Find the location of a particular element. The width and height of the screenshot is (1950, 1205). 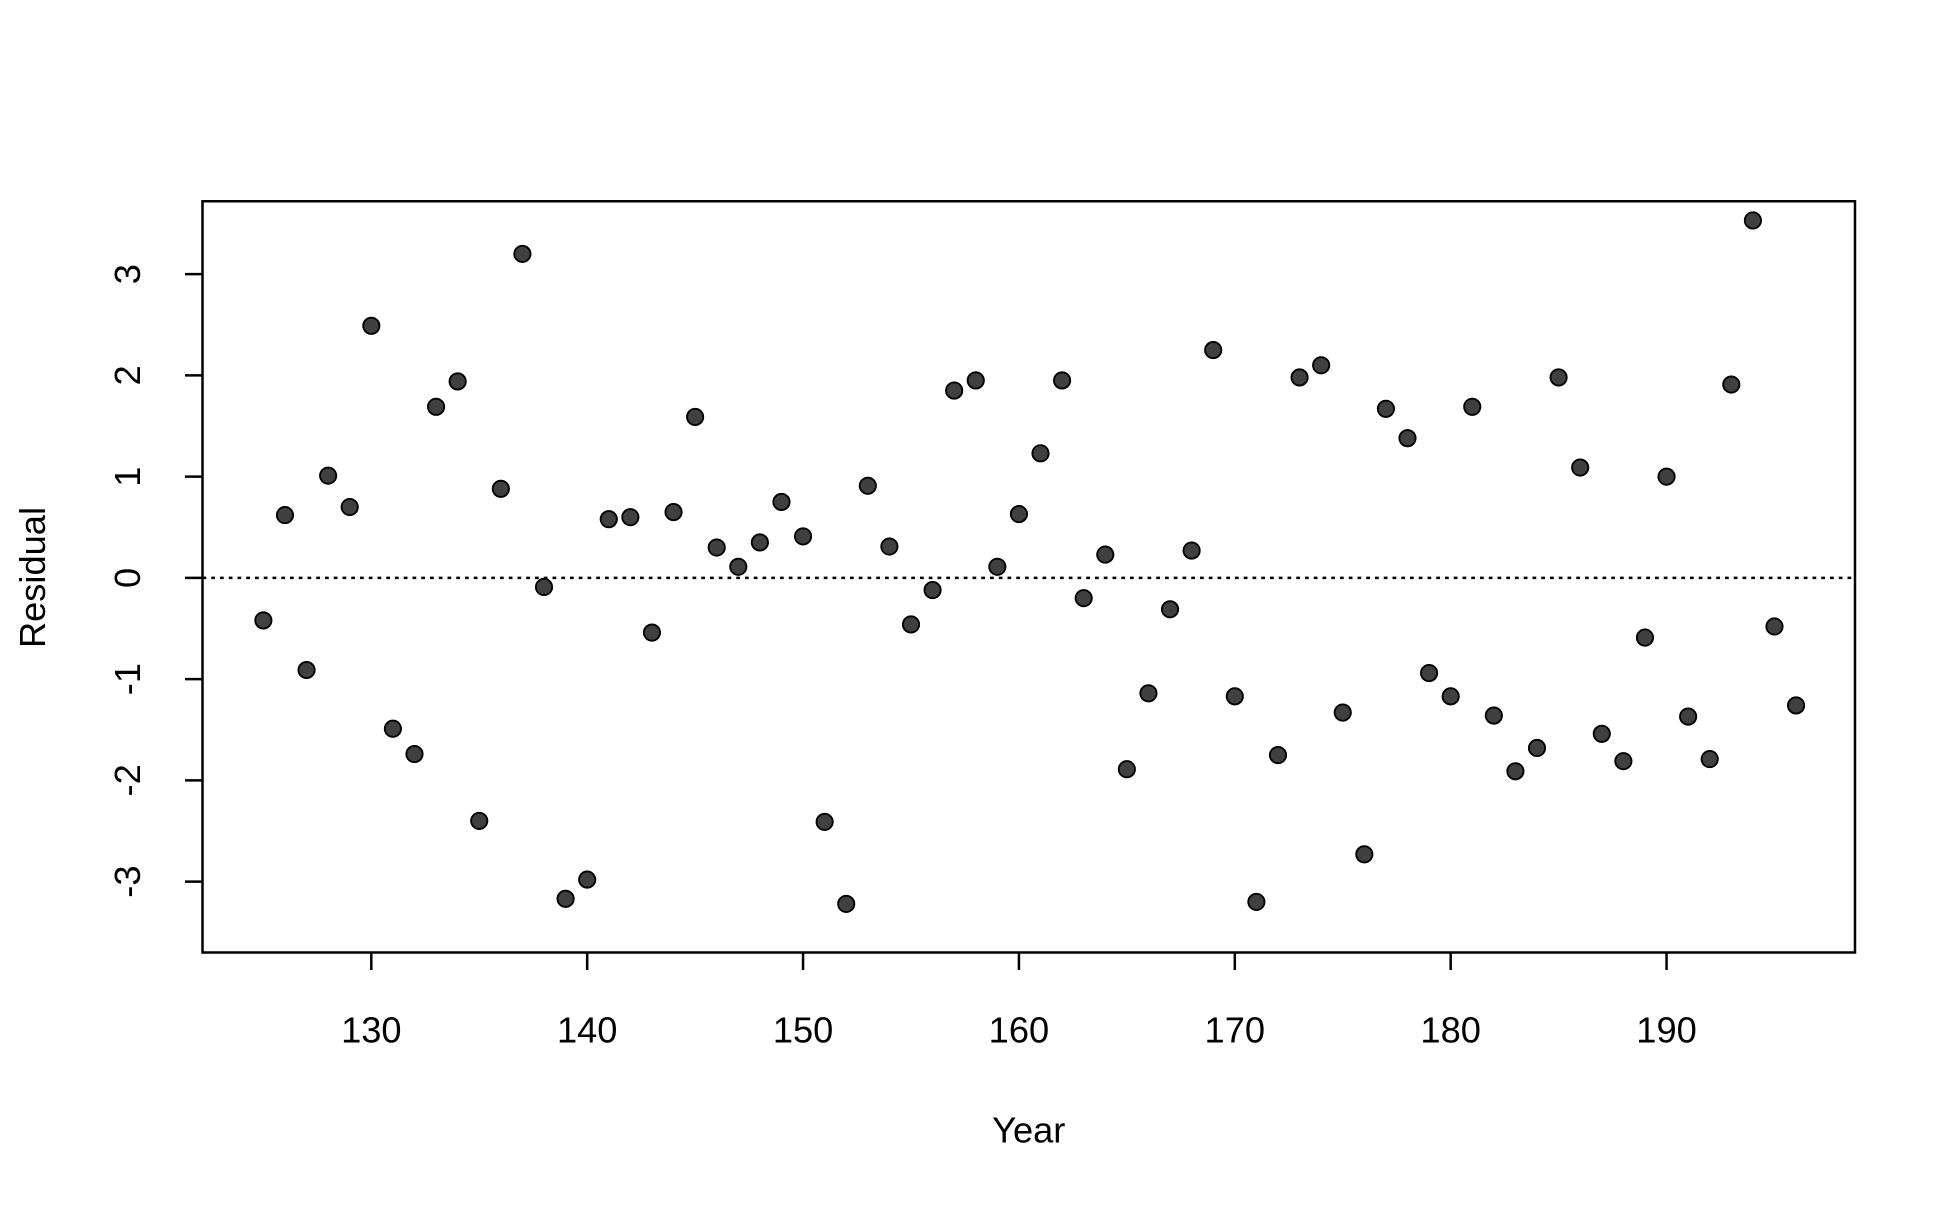

x-axis-label: Year is located at coordinates (1028, 1130).